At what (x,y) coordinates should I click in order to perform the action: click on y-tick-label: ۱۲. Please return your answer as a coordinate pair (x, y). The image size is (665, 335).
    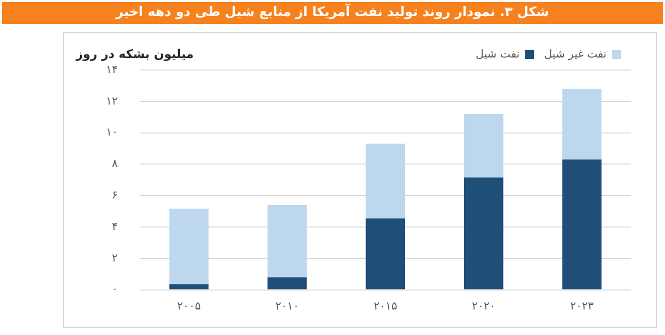
    Looking at the image, I should click on (112, 101).